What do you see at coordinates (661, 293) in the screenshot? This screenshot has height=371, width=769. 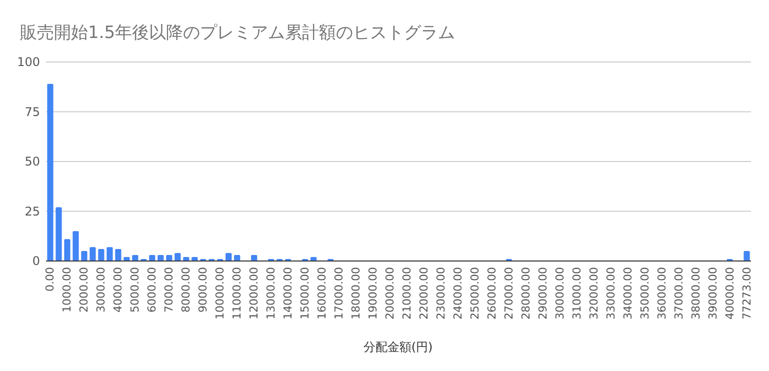 I see `x-tick-label: 36000.00` at bounding box center [661, 293].